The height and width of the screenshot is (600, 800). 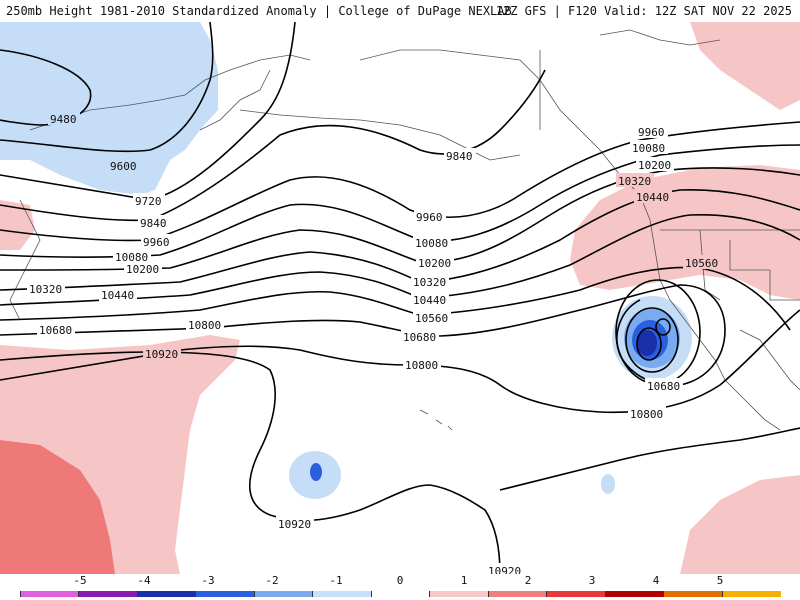 What do you see at coordinates (429, 282) in the screenshot?
I see `label-10320b: 10320` at bounding box center [429, 282].